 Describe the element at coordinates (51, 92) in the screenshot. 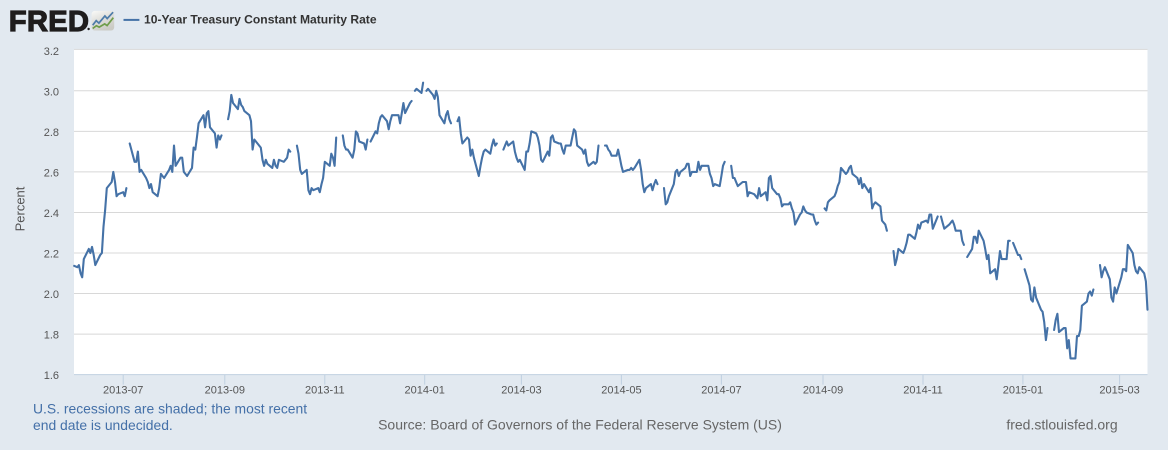

I see `svg-text: 3.0` at that location.